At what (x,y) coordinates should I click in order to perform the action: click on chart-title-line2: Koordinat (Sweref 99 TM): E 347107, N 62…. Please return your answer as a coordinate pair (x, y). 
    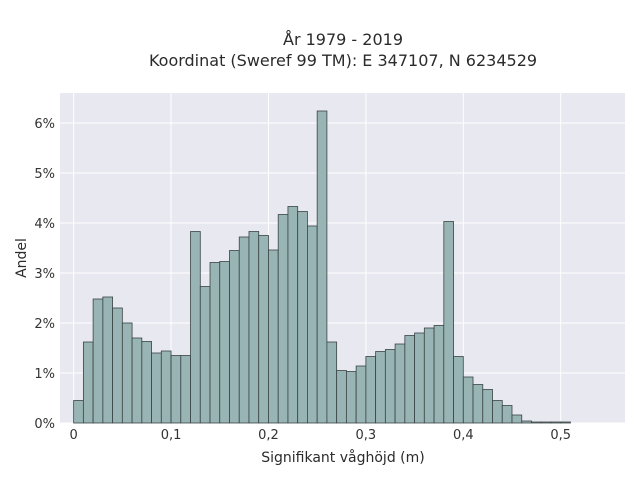
    Looking at the image, I should click on (343, 60).